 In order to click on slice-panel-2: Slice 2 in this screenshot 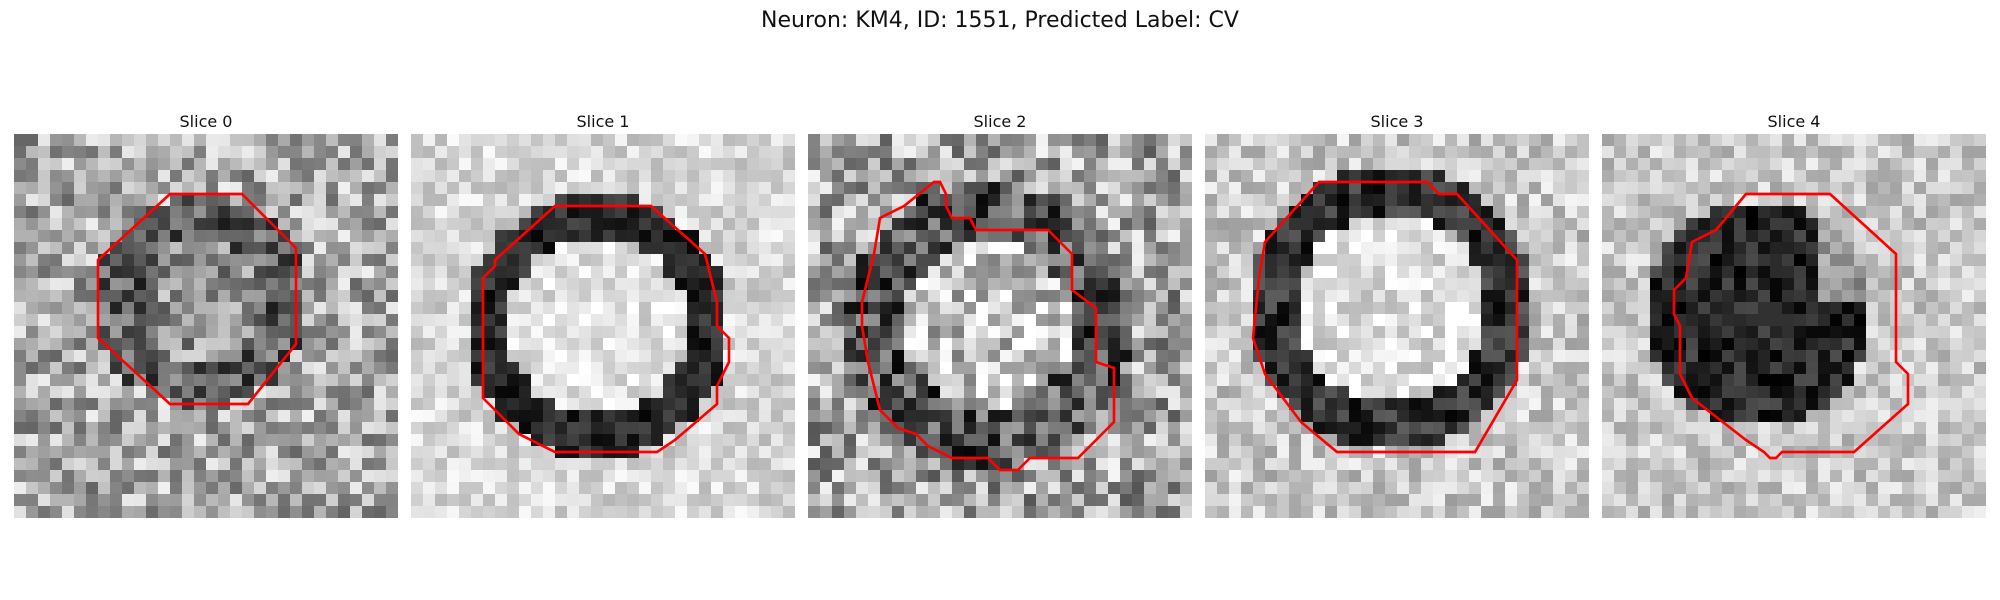, I will do `click(1000, 314)`.